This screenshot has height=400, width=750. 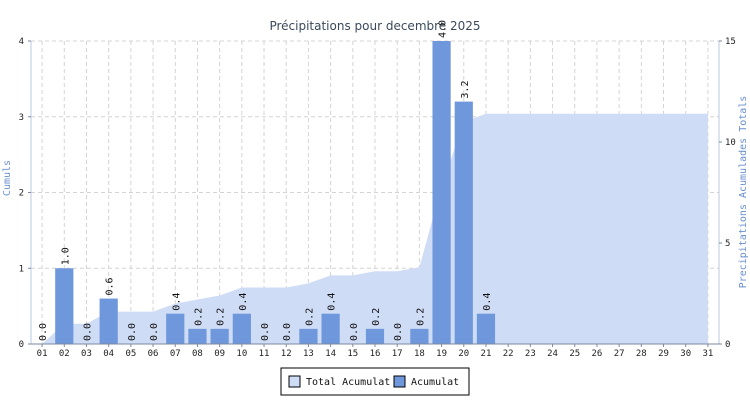 I want to click on y-axis-left-label: Cumuls, so click(x=7, y=178).